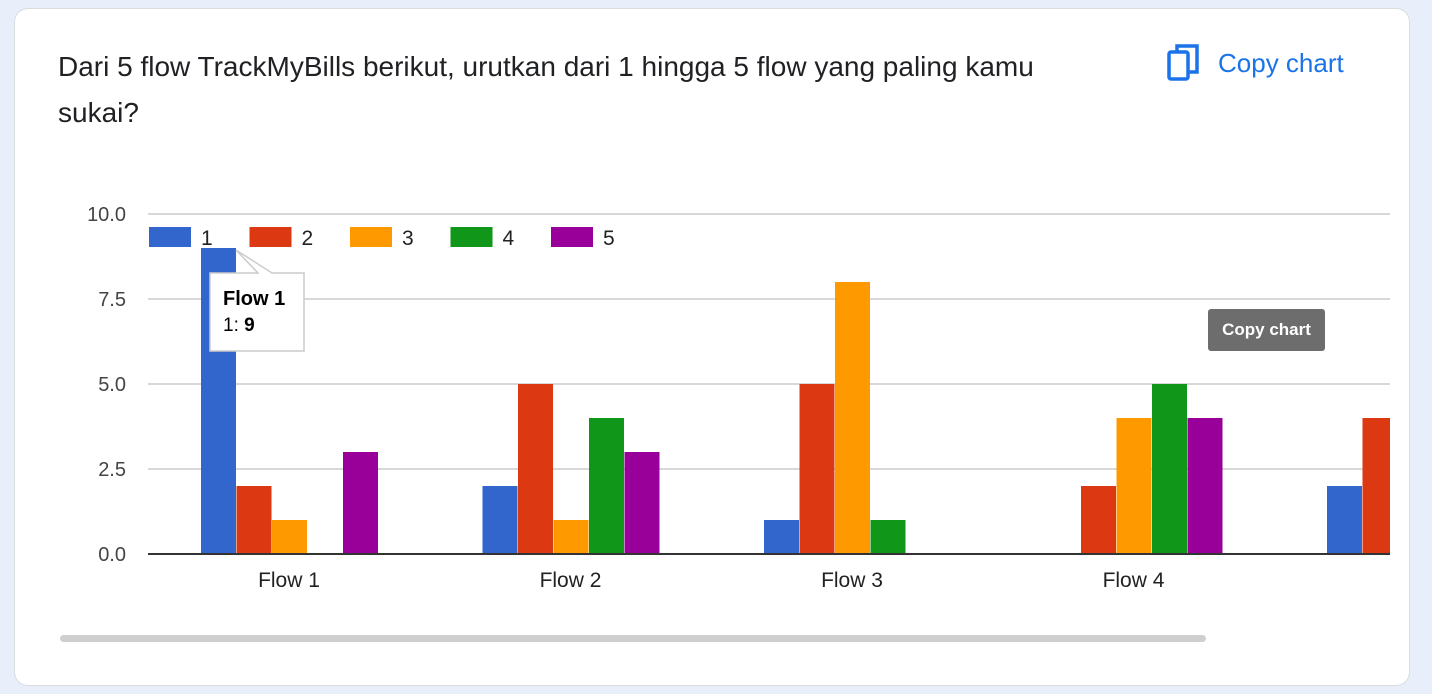 The width and height of the screenshot is (1432, 694). I want to click on y-tick-label: 0.0, so click(112, 555).